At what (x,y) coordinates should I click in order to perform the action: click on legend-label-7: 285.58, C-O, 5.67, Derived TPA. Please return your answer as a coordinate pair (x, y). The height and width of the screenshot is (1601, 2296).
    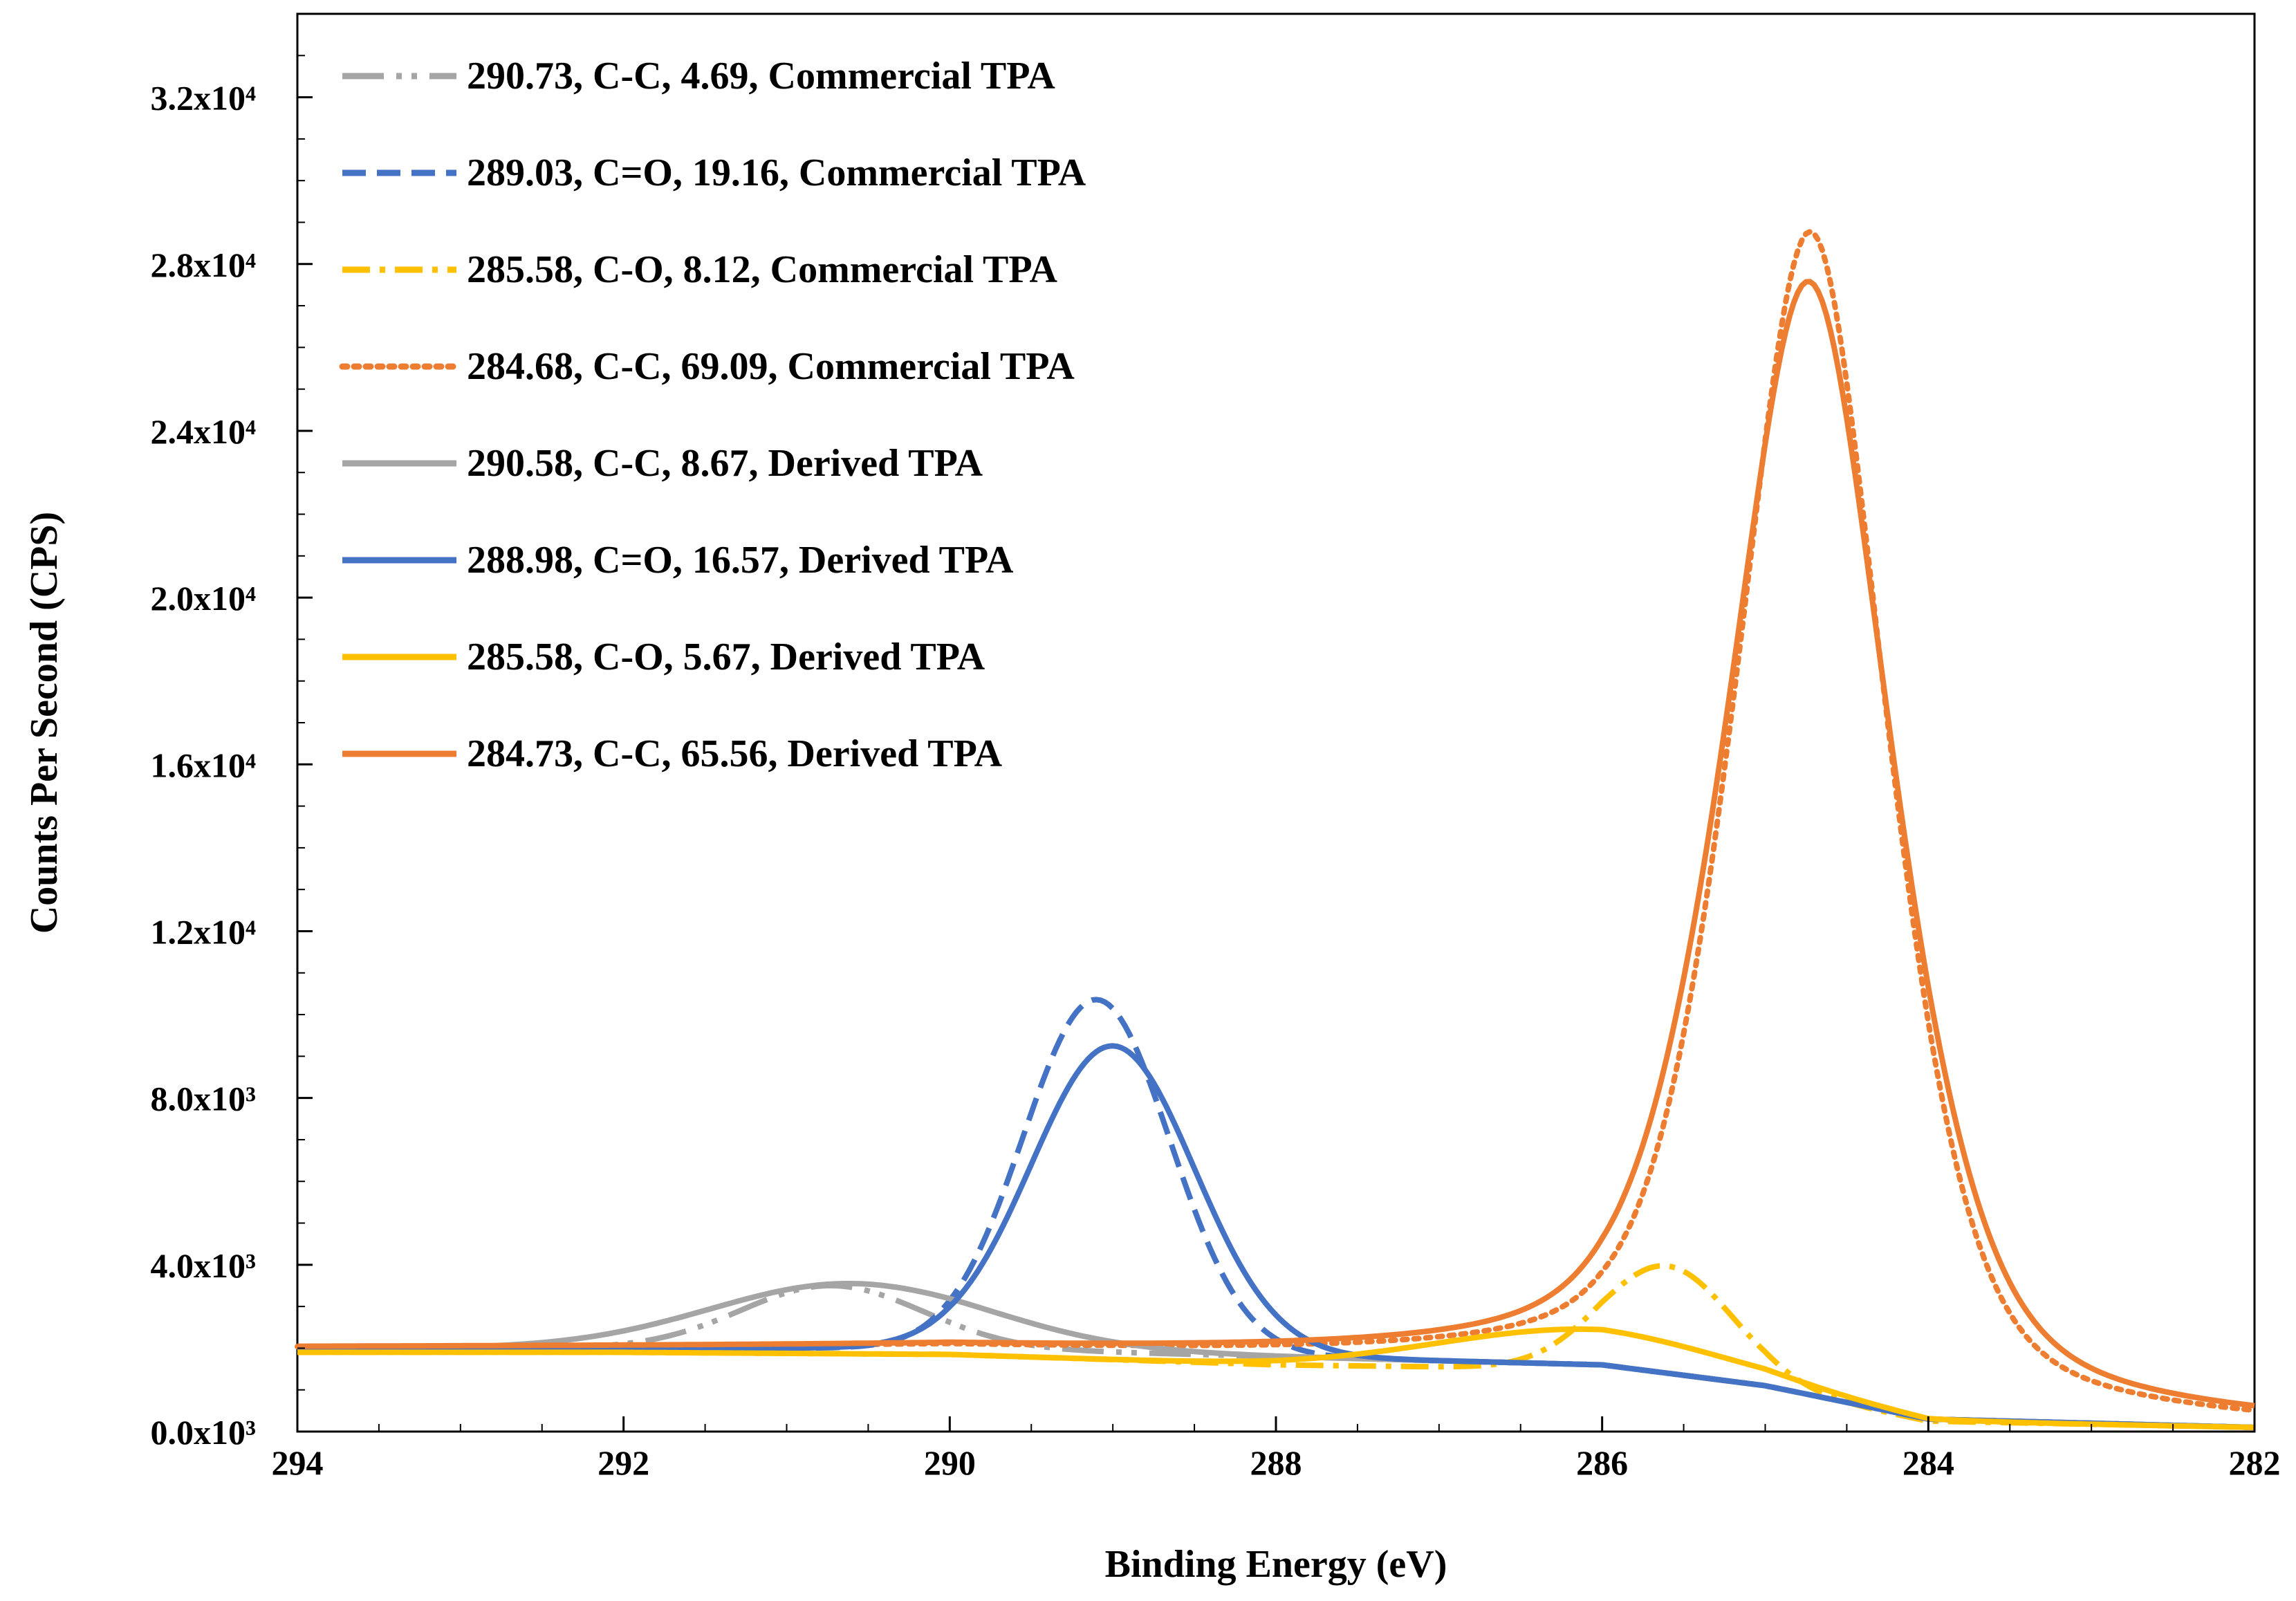
    Looking at the image, I should click on (726, 657).